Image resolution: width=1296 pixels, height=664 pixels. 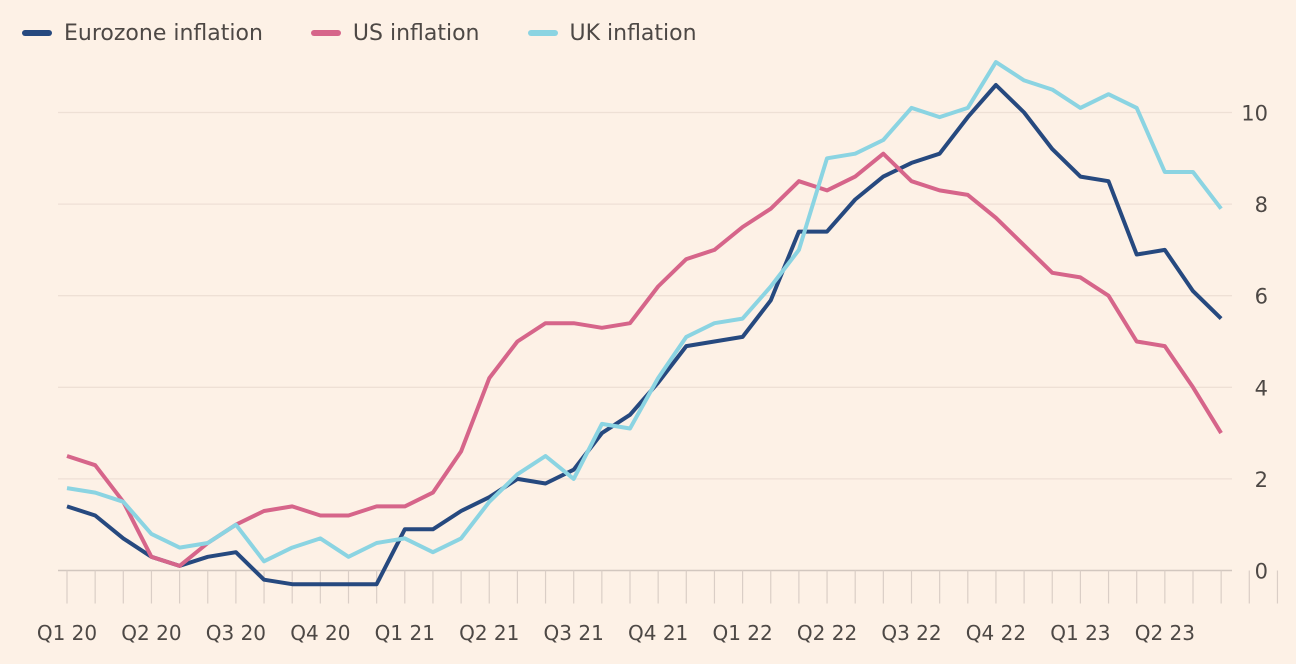 I want to click on x-tick-label: Q1 20, so click(x=67, y=633).